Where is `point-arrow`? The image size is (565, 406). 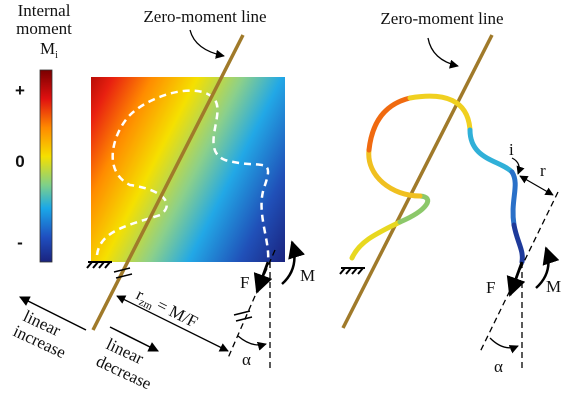
point-arrow is located at coordinates (518, 166).